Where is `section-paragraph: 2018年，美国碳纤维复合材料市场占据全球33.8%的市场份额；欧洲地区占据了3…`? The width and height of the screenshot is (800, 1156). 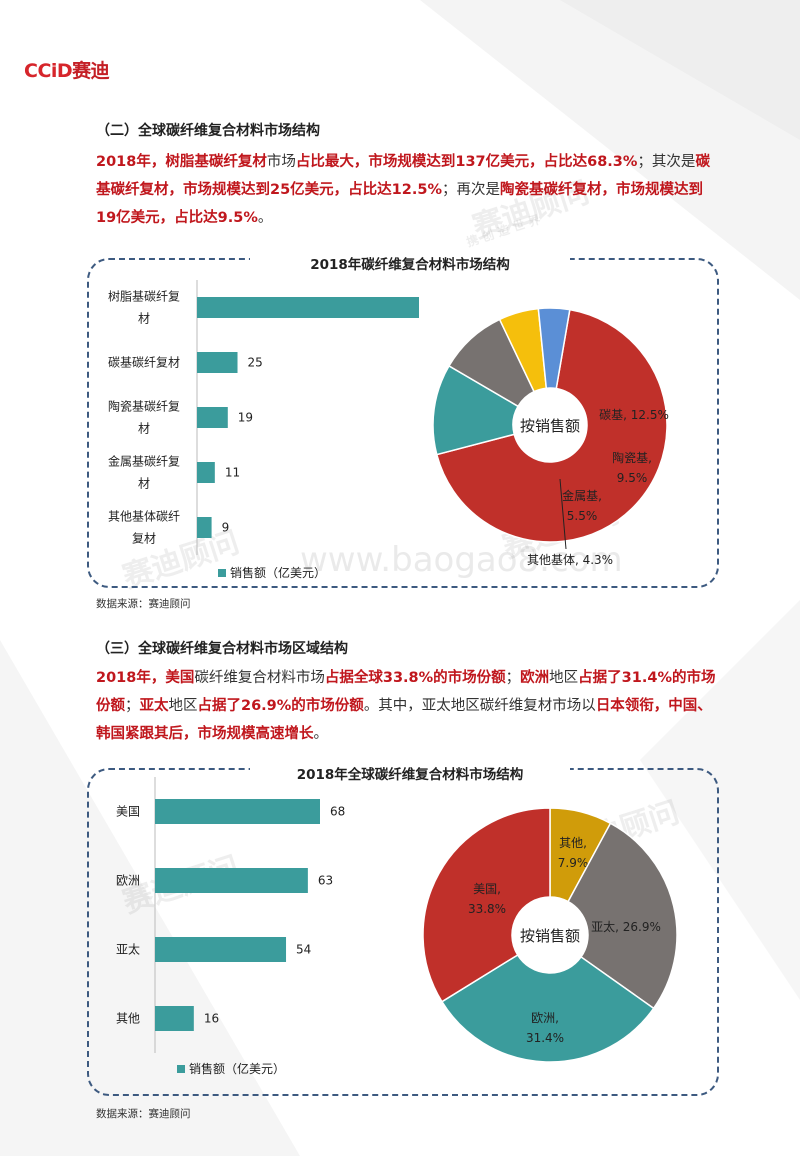 section-paragraph: 2018年，美国碳纤维复合材料市场占据全球33.8%的市场份额；欧洲地区占据了3… is located at coordinates (406, 706).